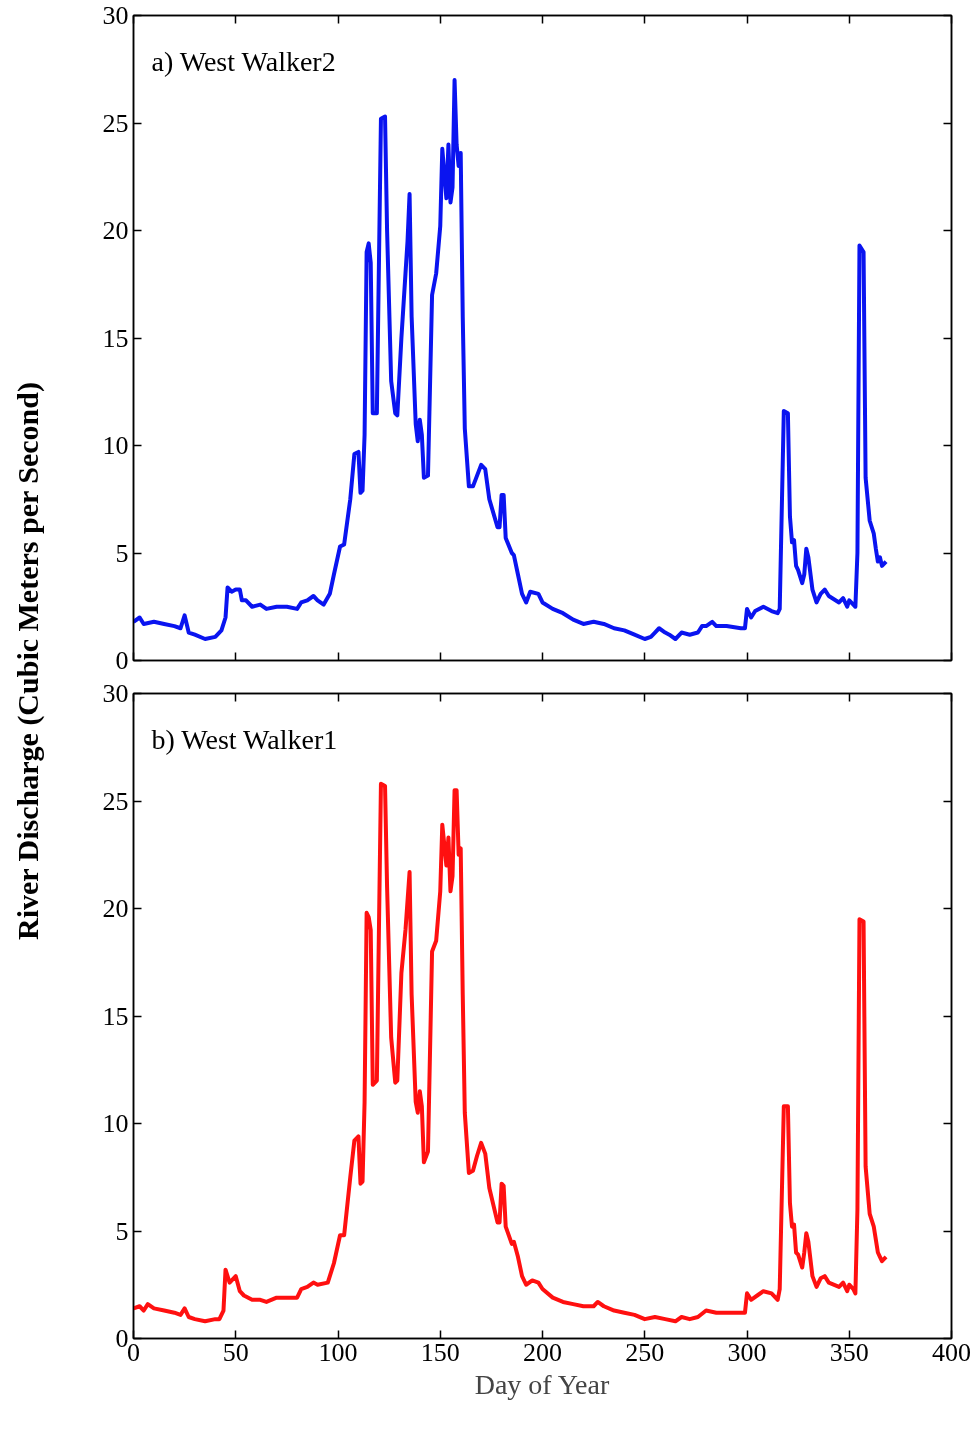 The image size is (979, 1437). Describe the element at coordinates (645, 1352) in the screenshot. I see `x-tick-label: 250` at that location.